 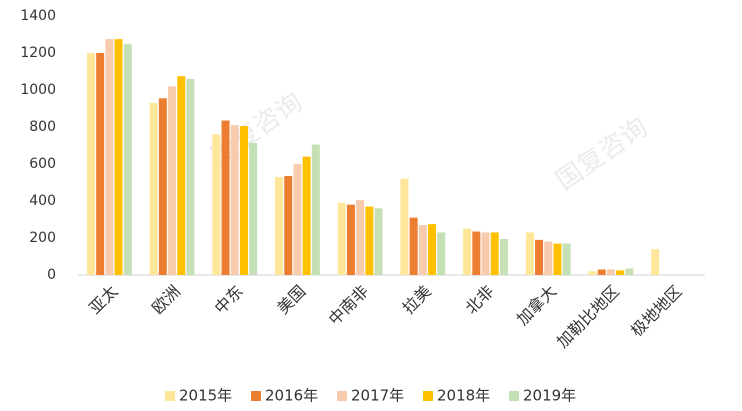 I want to click on legend-label: 2018年, so click(x=463, y=396).